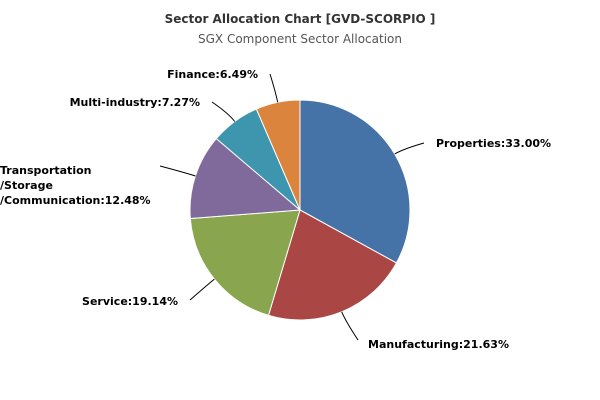  I want to click on connector-transportation-storage-communication, so click(177, 171).